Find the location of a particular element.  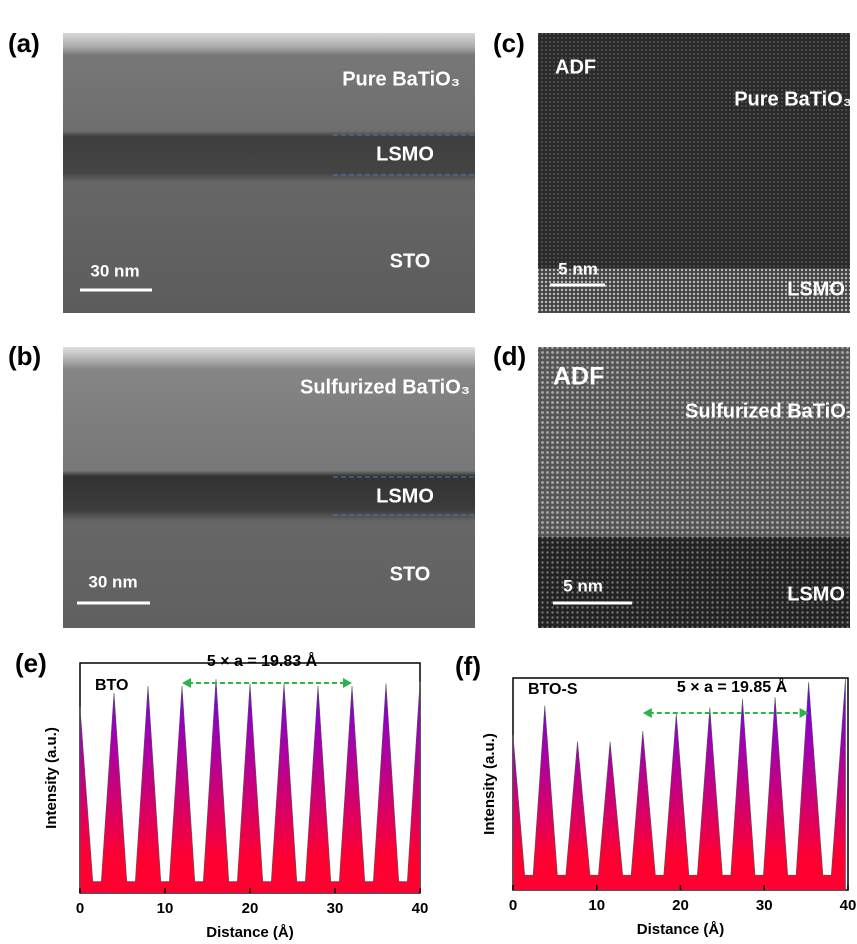

sample-label: BTO-S is located at coordinates (553, 689).